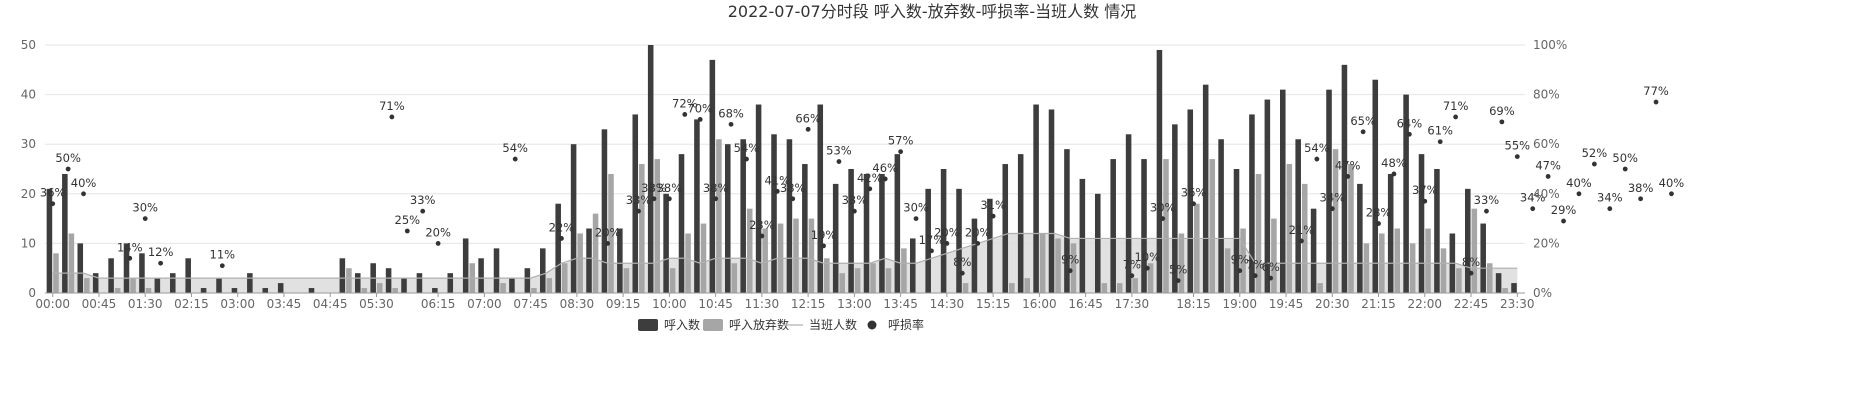  What do you see at coordinates (330, 304) in the screenshot?
I see `x-tick-label: 04:45` at bounding box center [330, 304].